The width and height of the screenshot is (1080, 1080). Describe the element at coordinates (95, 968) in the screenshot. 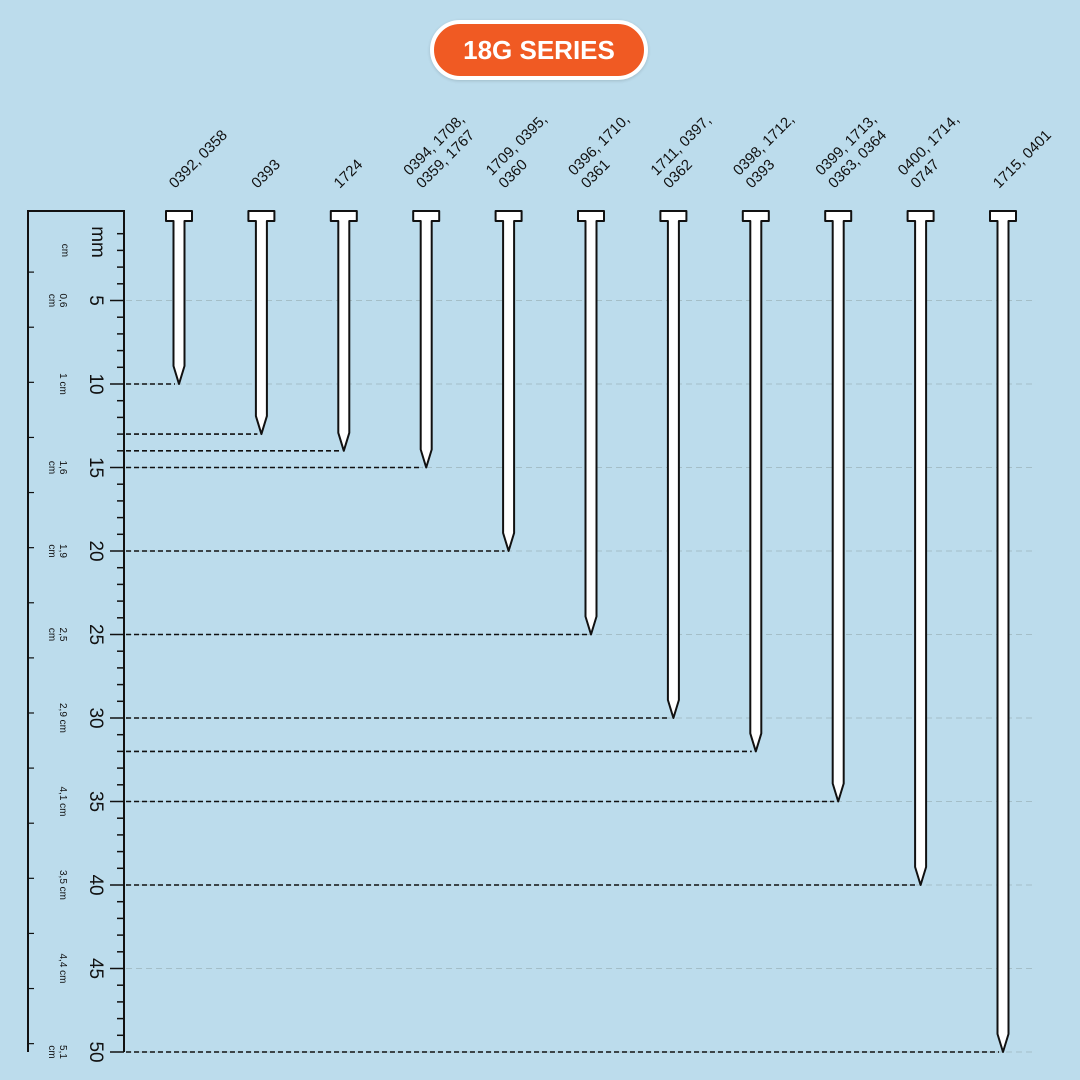

I see `ruler-mm-label: 45` at that location.